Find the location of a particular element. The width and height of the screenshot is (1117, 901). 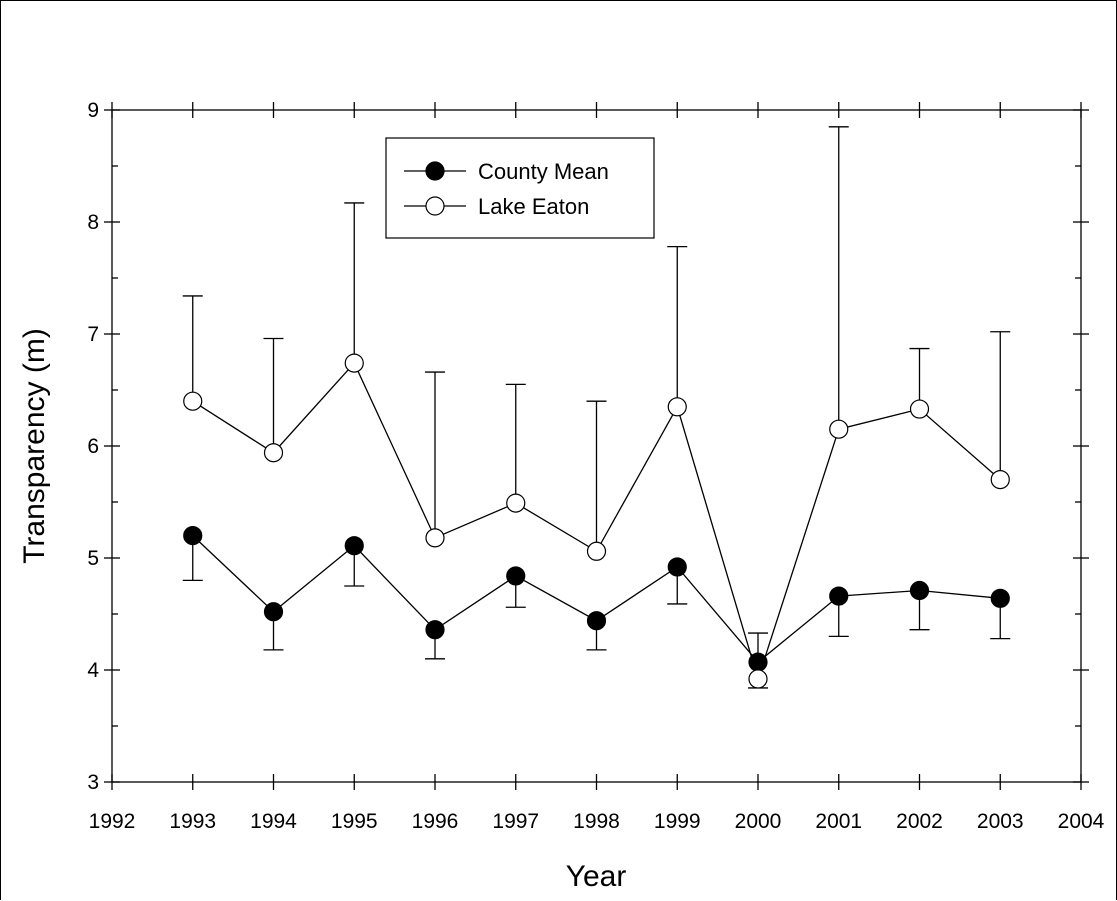

x-tick-label: 1997 is located at coordinates (515, 821).